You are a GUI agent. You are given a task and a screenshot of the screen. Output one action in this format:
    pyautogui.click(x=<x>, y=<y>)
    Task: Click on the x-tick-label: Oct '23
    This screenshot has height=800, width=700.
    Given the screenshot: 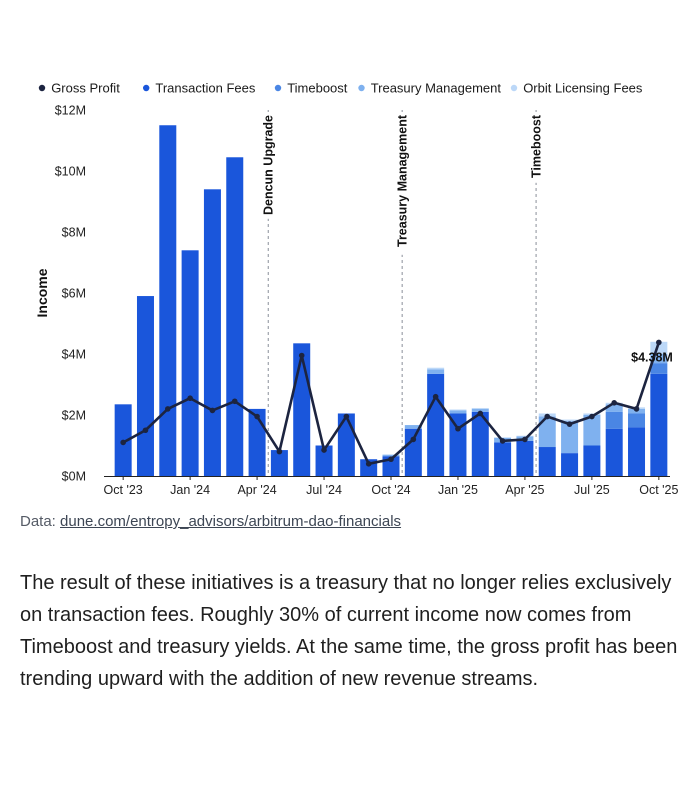 What is the action you would take?
    pyautogui.click(x=123, y=490)
    